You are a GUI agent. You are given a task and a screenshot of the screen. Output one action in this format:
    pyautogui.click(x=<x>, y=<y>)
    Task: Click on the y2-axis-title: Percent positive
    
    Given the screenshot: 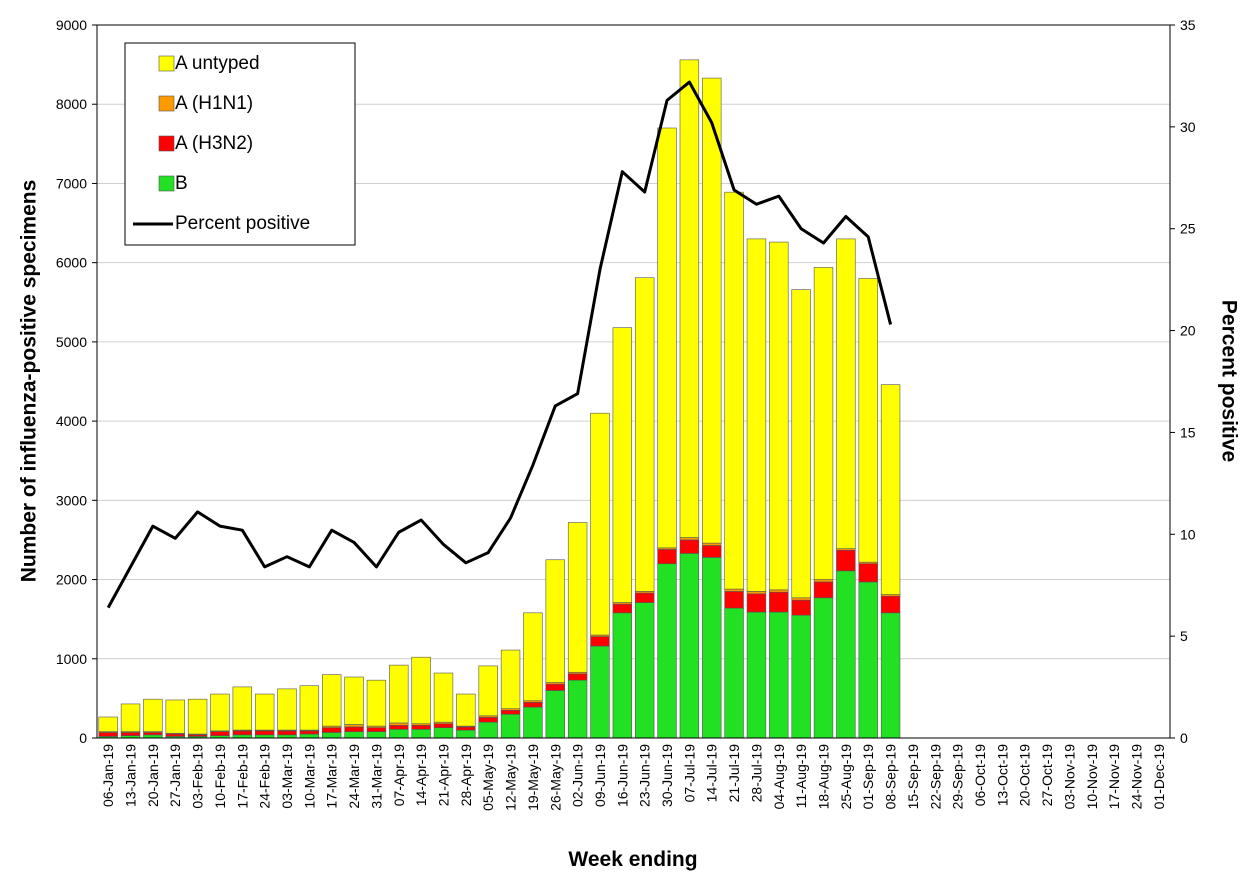 What is the action you would take?
    pyautogui.click(x=1228, y=381)
    